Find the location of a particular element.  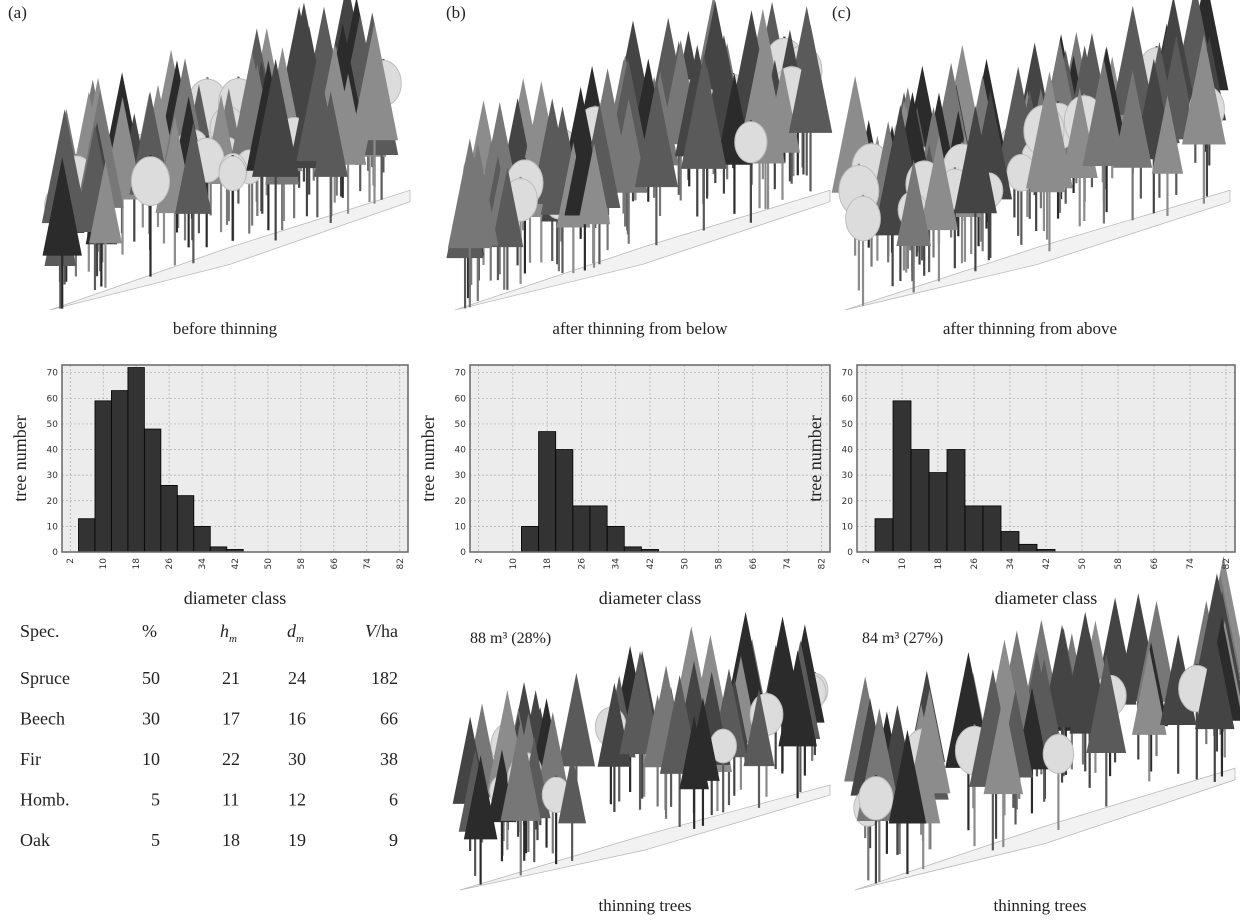

table-cell: 21 is located at coordinates (231, 678).